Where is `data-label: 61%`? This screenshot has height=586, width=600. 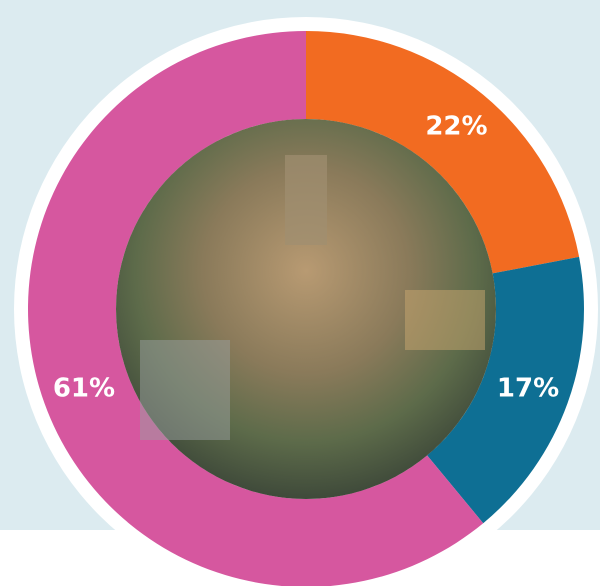 data-label: 61% is located at coordinates (84, 388).